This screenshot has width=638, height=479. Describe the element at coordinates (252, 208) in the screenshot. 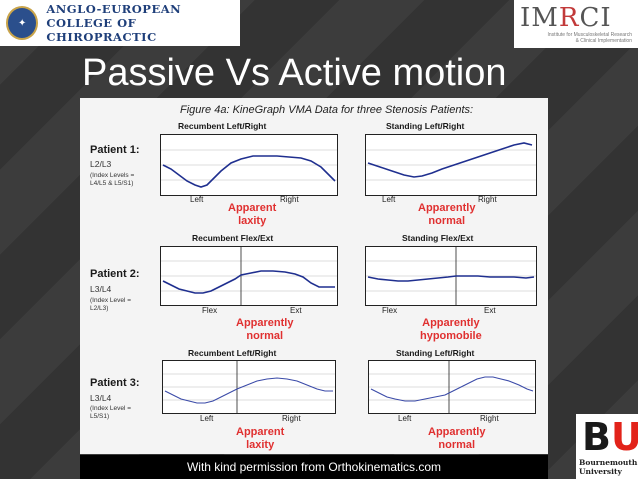

I see `p1-left-verdict-line-1: Apparent` at that location.